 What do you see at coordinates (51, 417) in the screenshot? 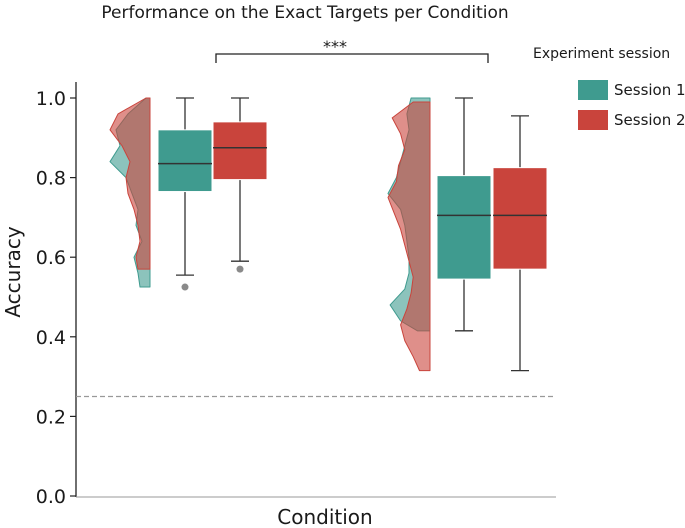
I see `y-tick-label: 0.2` at bounding box center [51, 417].